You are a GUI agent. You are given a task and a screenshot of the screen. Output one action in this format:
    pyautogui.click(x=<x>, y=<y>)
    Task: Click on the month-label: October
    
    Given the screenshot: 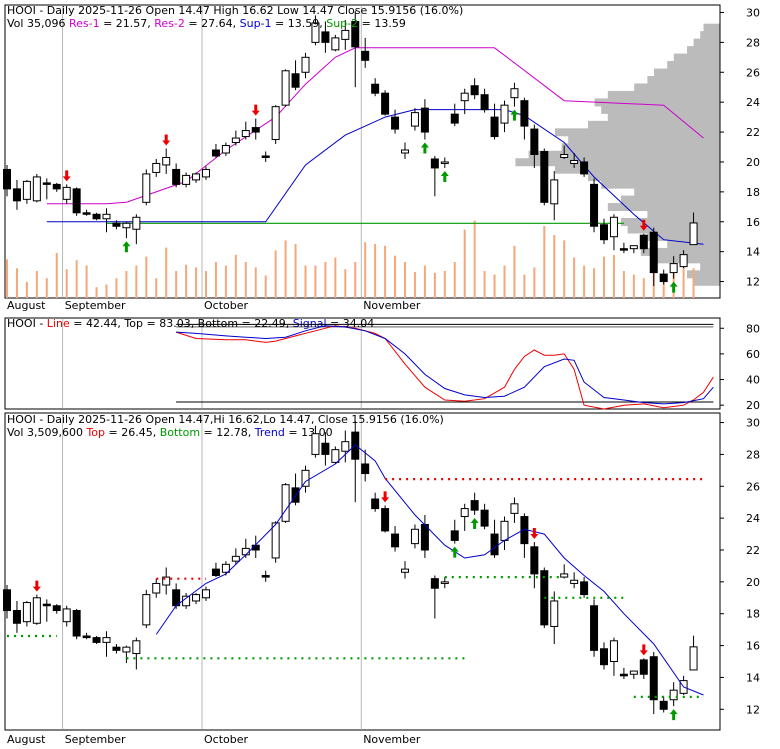 What is the action you would take?
    pyautogui.click(x=226, y=739)
    